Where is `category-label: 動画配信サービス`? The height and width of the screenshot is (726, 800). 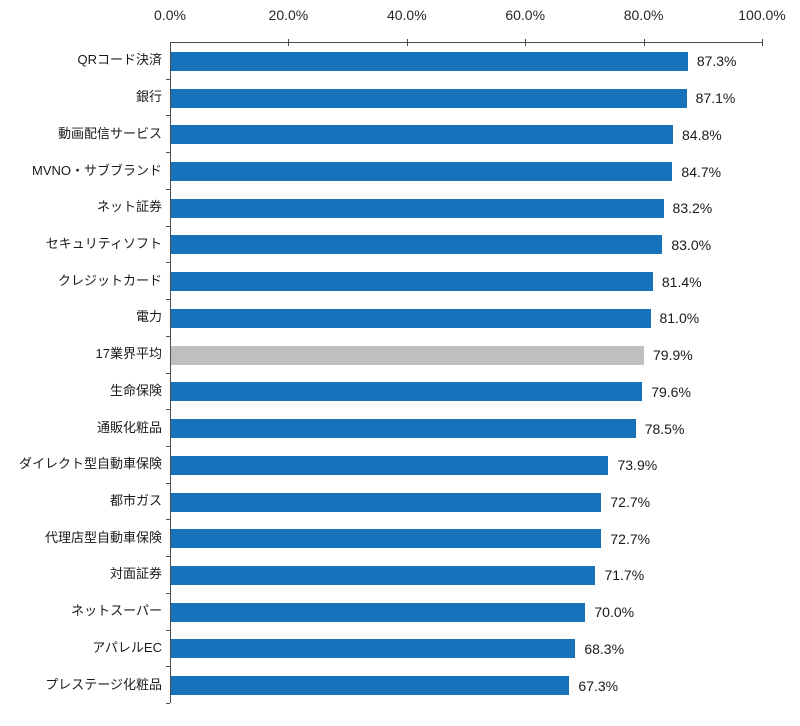 category-label: 動画配信サービス is located at coordinates (109, 133).